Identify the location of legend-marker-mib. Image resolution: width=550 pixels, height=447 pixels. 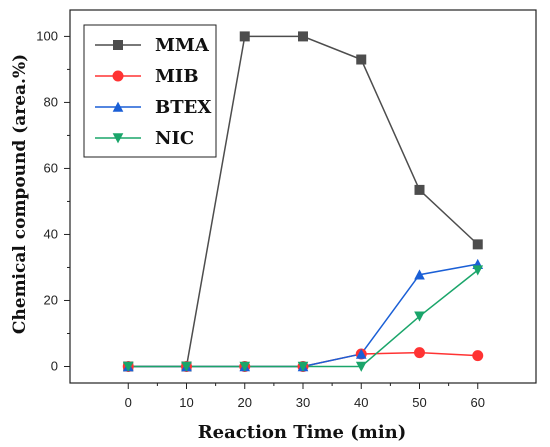
(118, 76).